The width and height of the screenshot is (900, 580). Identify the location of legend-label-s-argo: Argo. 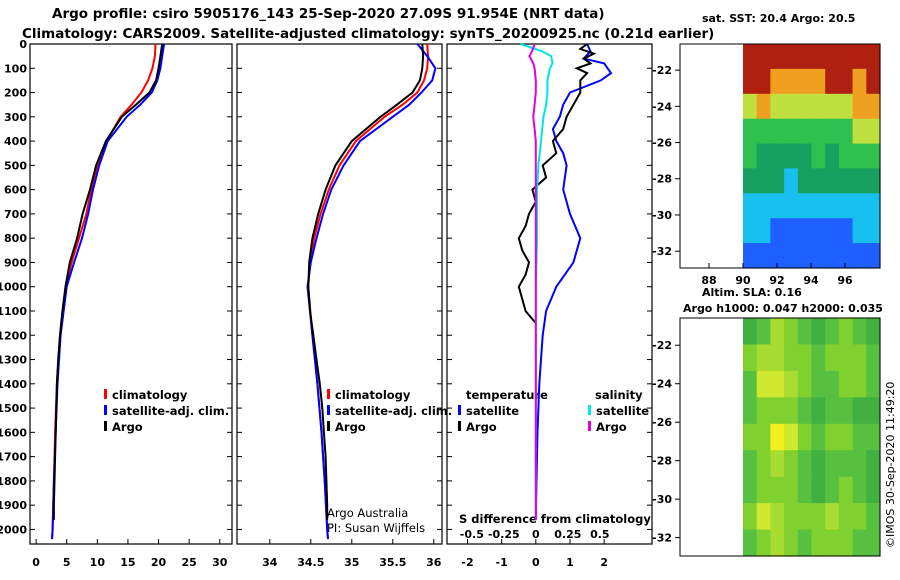
(611, 427).